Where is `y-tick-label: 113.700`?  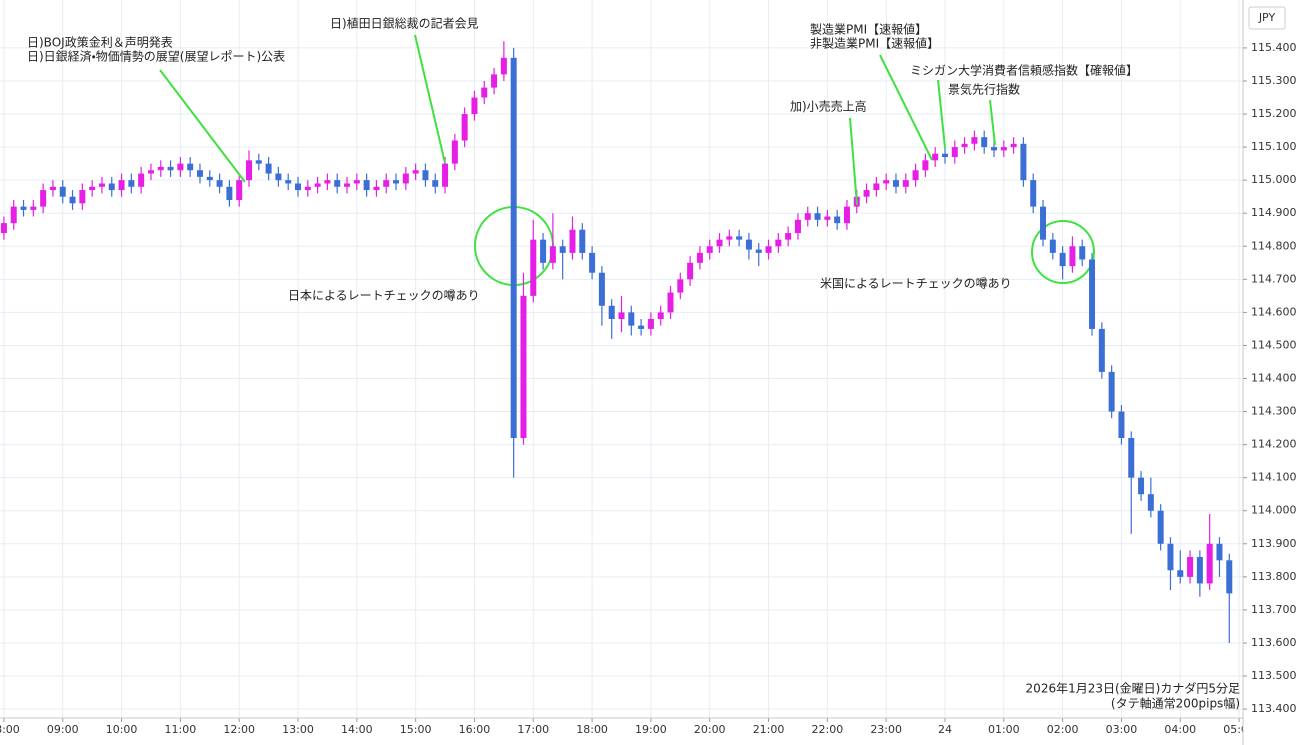 y-tick-label: 113.700 is located at coordinates (1274, 609).